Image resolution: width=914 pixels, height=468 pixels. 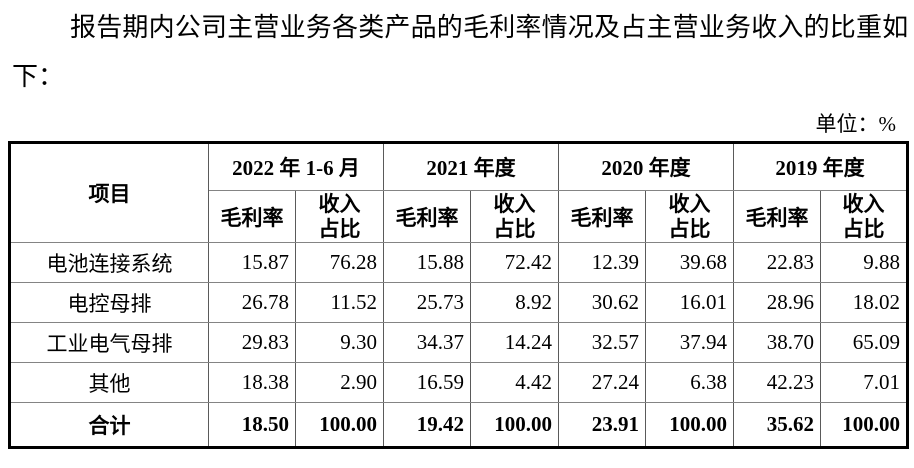 What do you see at coordinates (602, 383) in the screenshot?
I see `table-cell: 27.24` at bounding box center [602, 383].